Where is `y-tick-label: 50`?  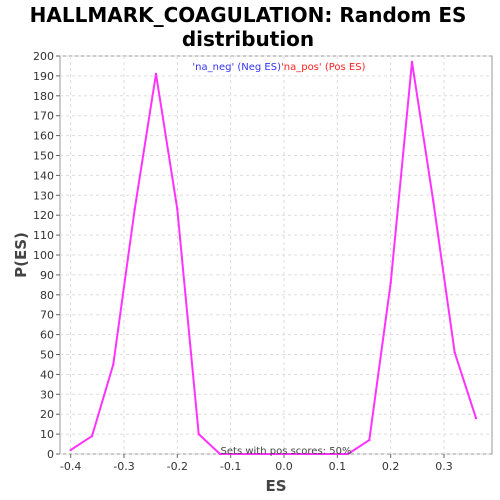
y-tick-label: 50 is located at coordinates (47, 355).